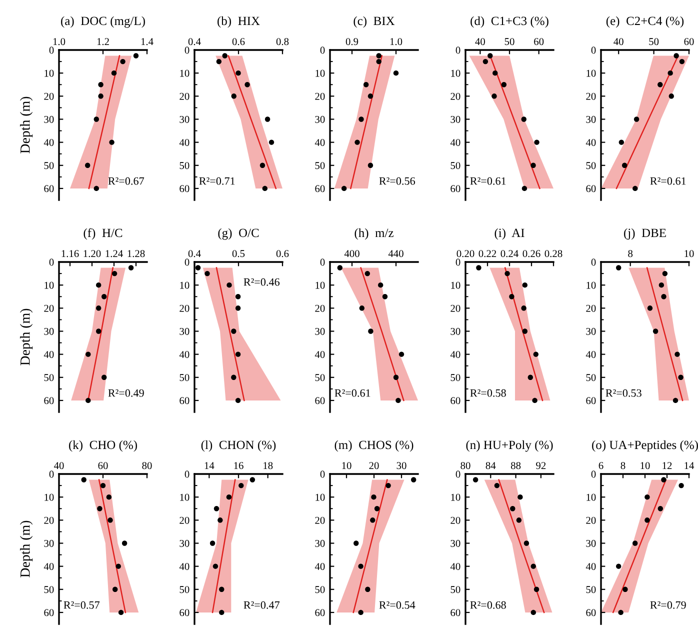 This screenshot has height=630, width=698. Describe the element at coordinates (92, 254) in the screenshot. I see `x-tick-label: 1.20` at that location.